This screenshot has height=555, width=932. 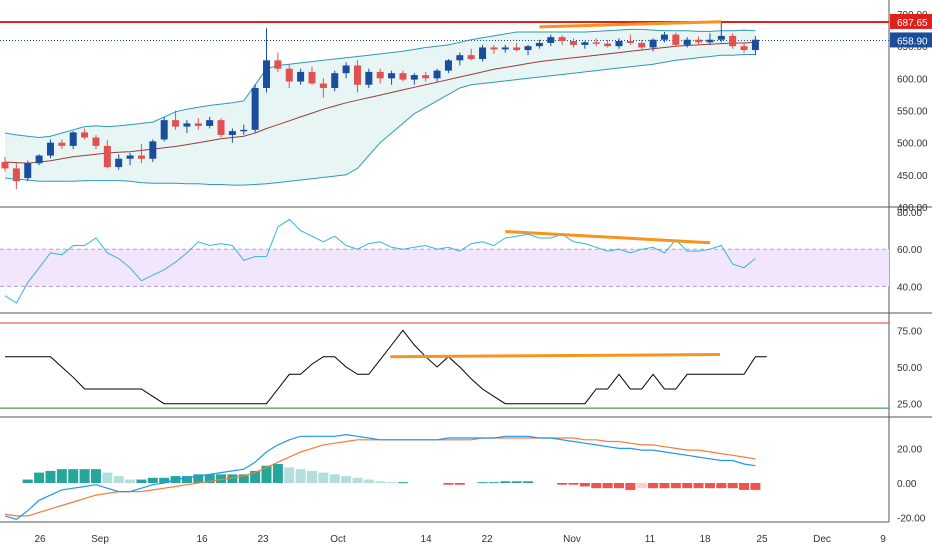 I want to click on resistance-badge-text: 687.65, so click(x=912, y=23).